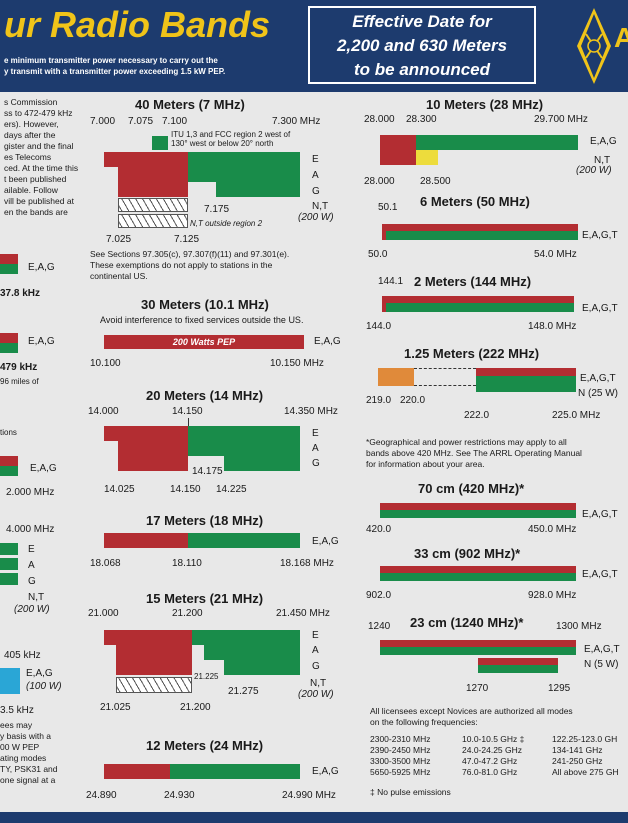 The image size is (628, 823). I want to click on freq-range: 47.0-47.2 GHz, so click(490, 761).